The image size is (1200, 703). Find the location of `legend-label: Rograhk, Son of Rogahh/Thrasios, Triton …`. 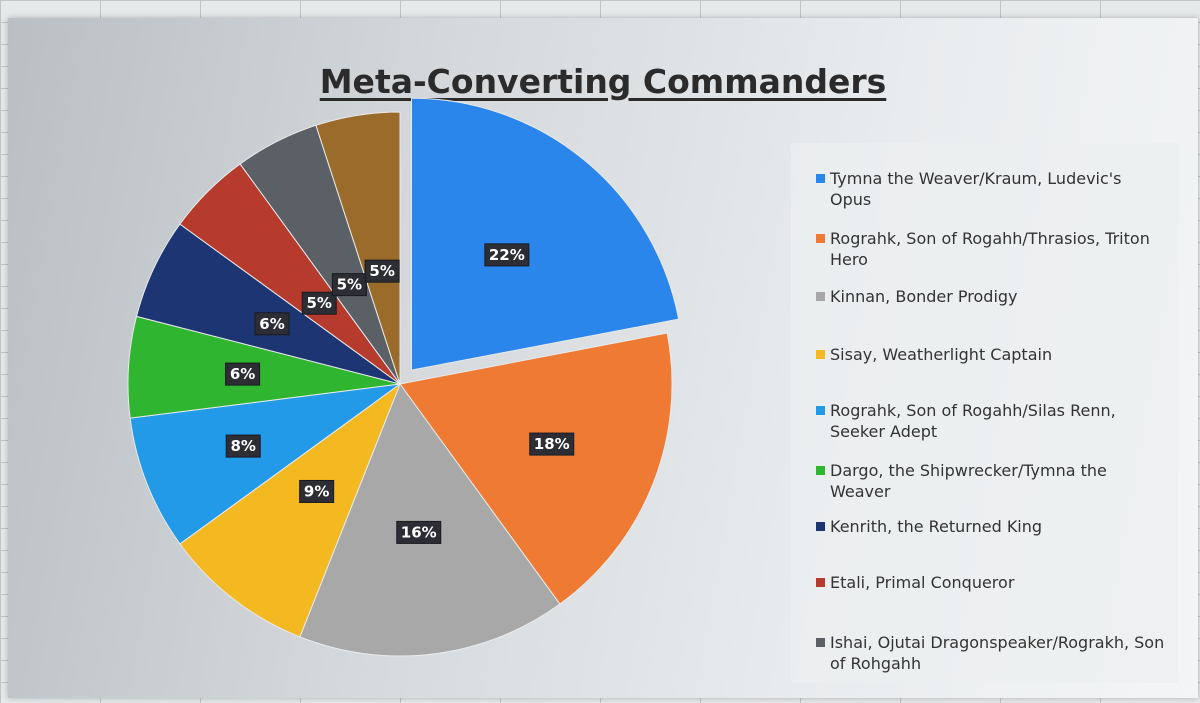

legend-label: Rograhk, Son of Rogahh/Thrasios, Triton … is located at coordinates (990, 249).